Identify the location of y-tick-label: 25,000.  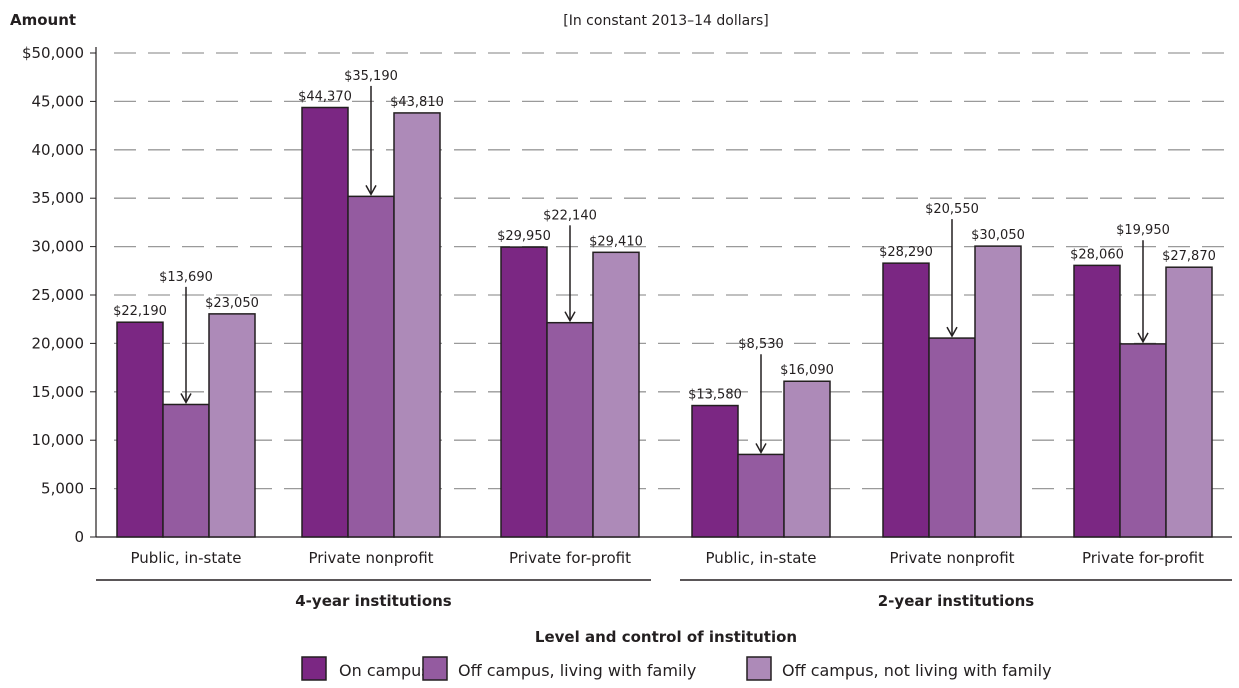
(58, 295).